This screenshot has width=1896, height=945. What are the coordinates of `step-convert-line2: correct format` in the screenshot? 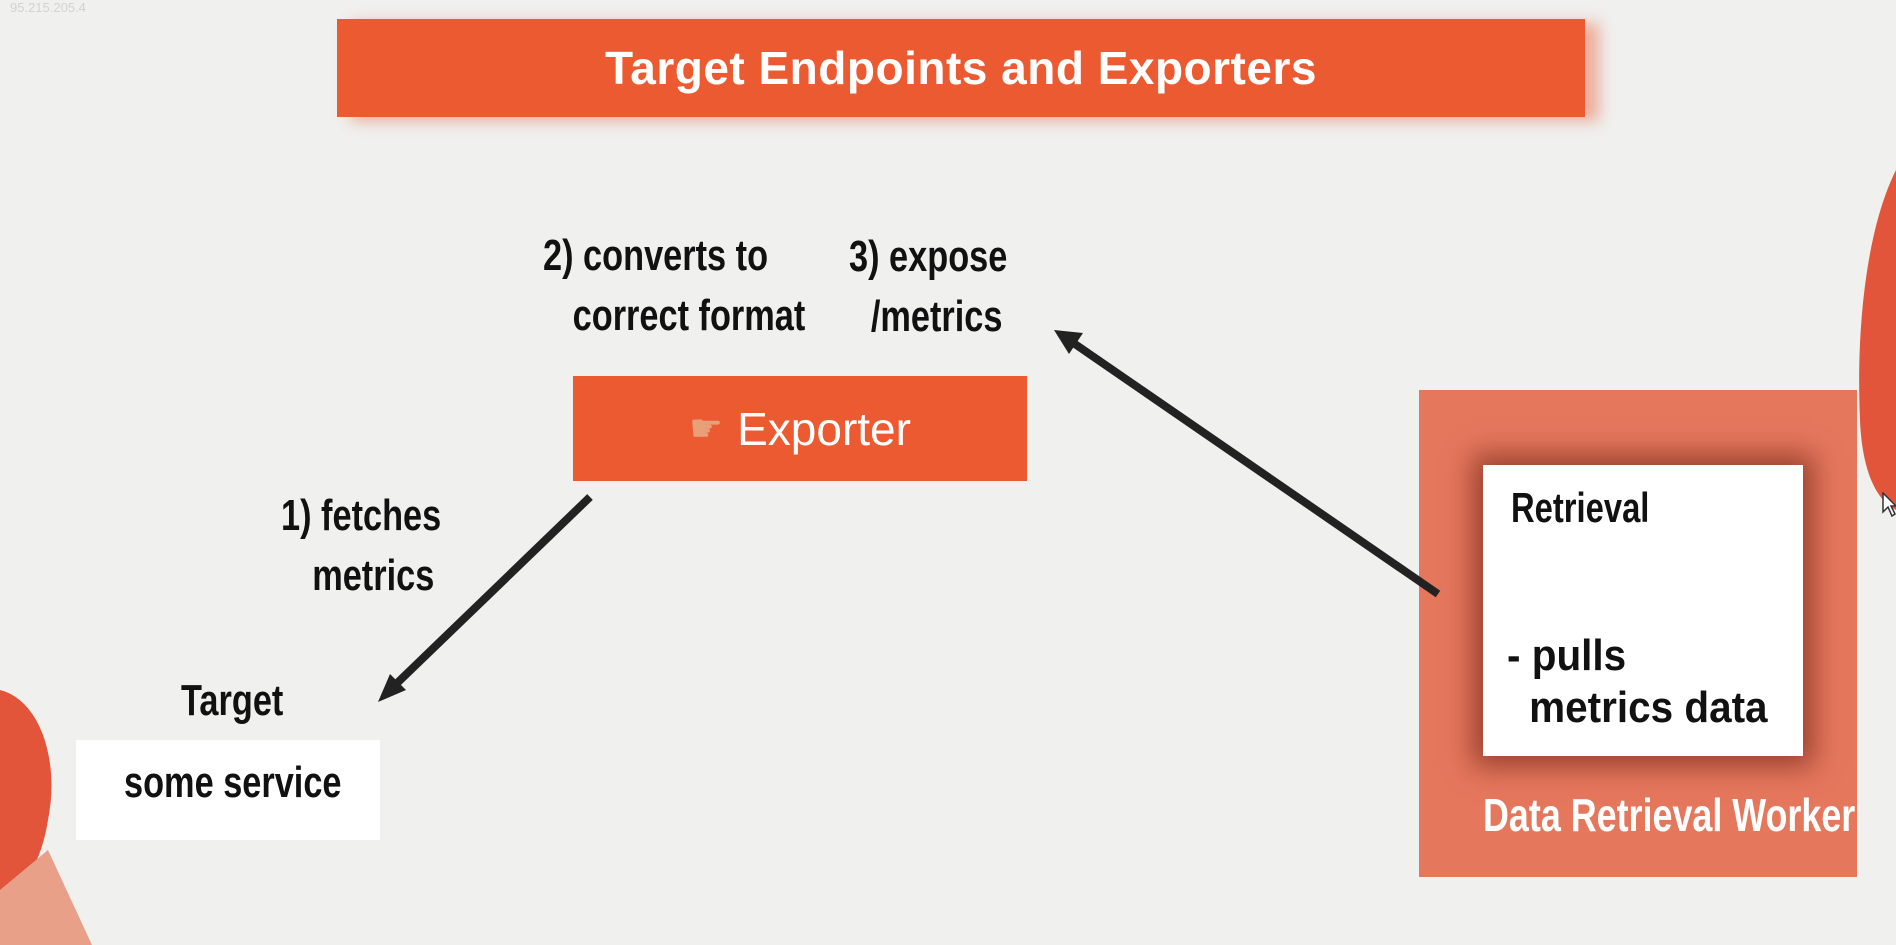 It's located at (689, 315).